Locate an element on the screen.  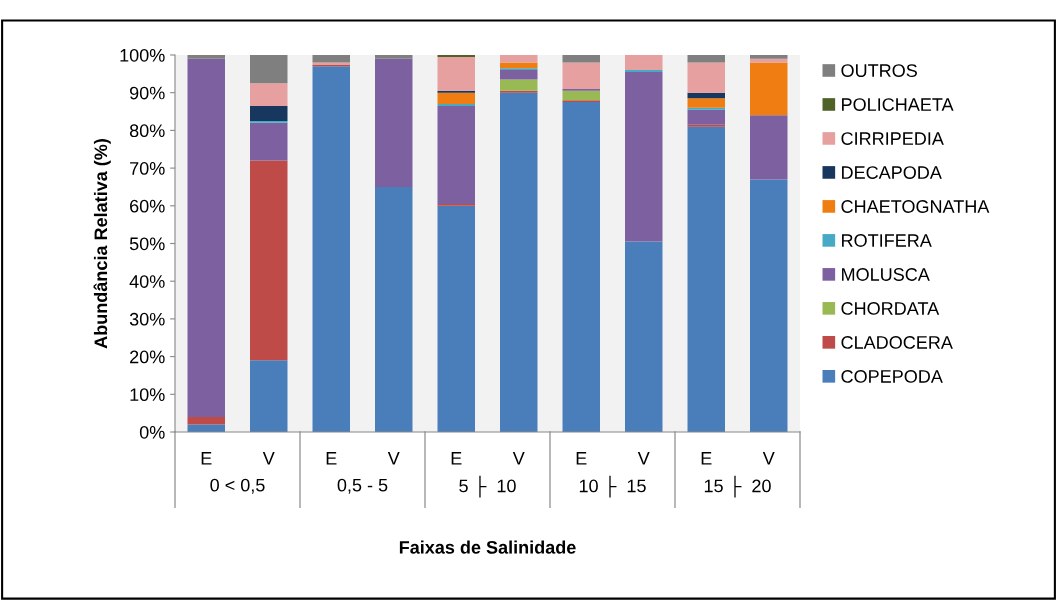
legend-label: DECAPODA is located at coordinates (892, 172).